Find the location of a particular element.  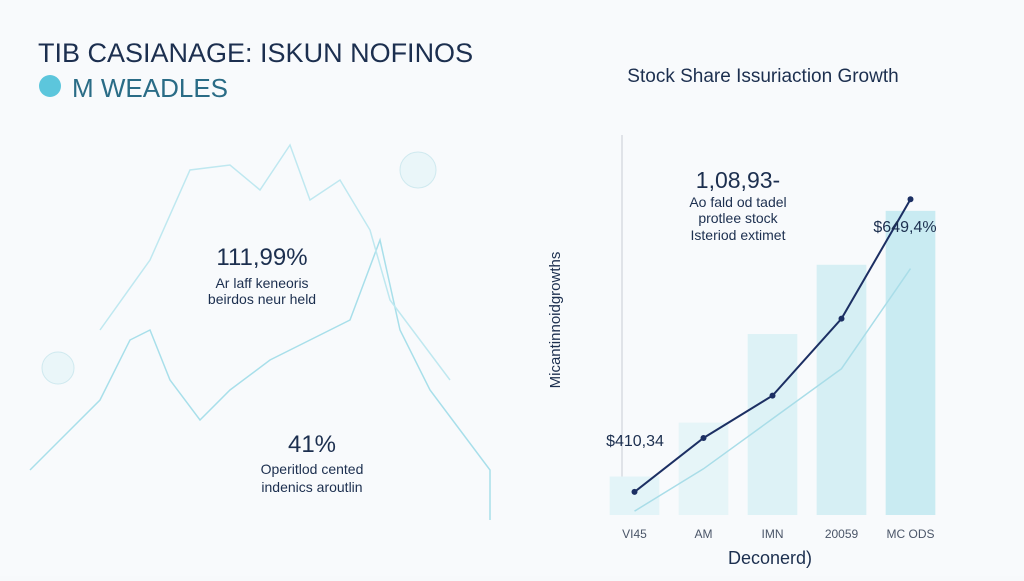

annotation: protlee stock is located at coordinates (738, 218).